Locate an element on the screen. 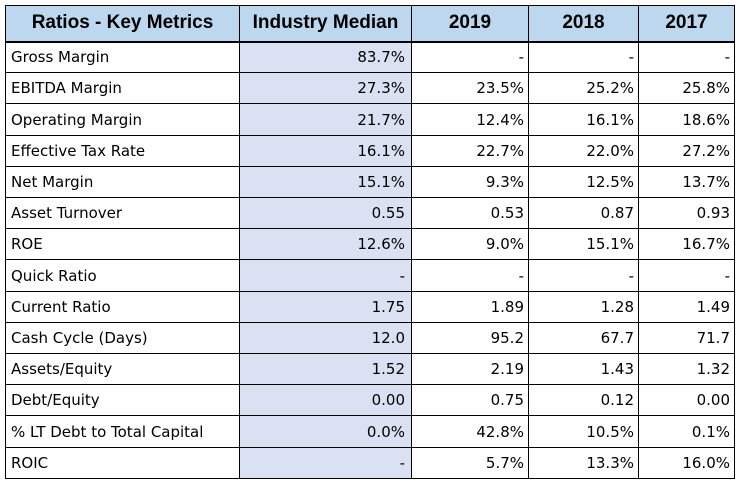 This screenshot has height=484, width=739. table-row: Assets/Equity 1.52 2.19 1.43 1.32 is located at coordinates (370, 369).